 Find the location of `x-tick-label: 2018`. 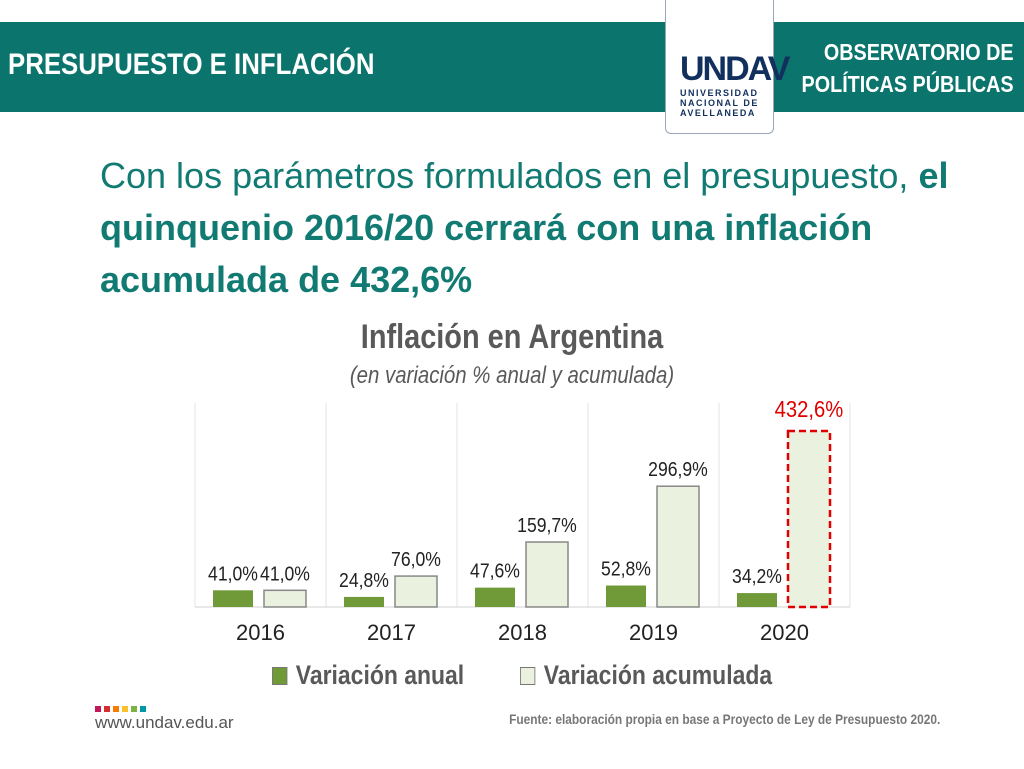

x-tick-label: 2018 is located at coordinates (522, 632).